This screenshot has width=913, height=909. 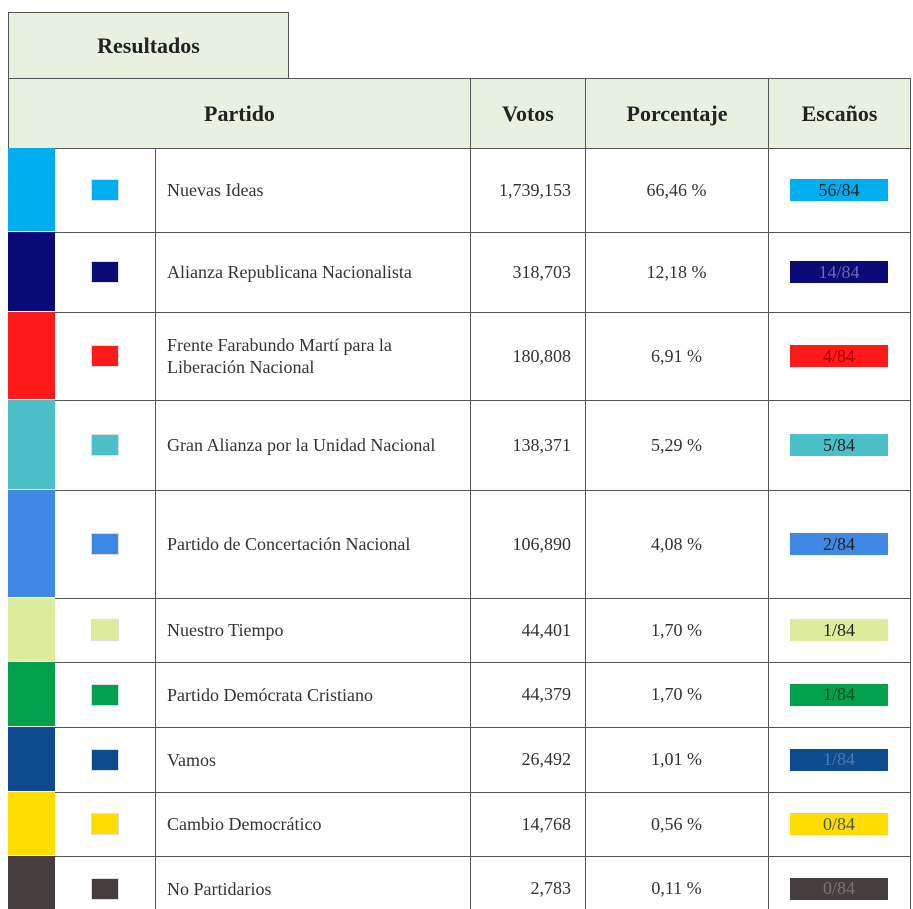 I want to click on party-name: Nuevas Ideas, so click(x=313, y=190).